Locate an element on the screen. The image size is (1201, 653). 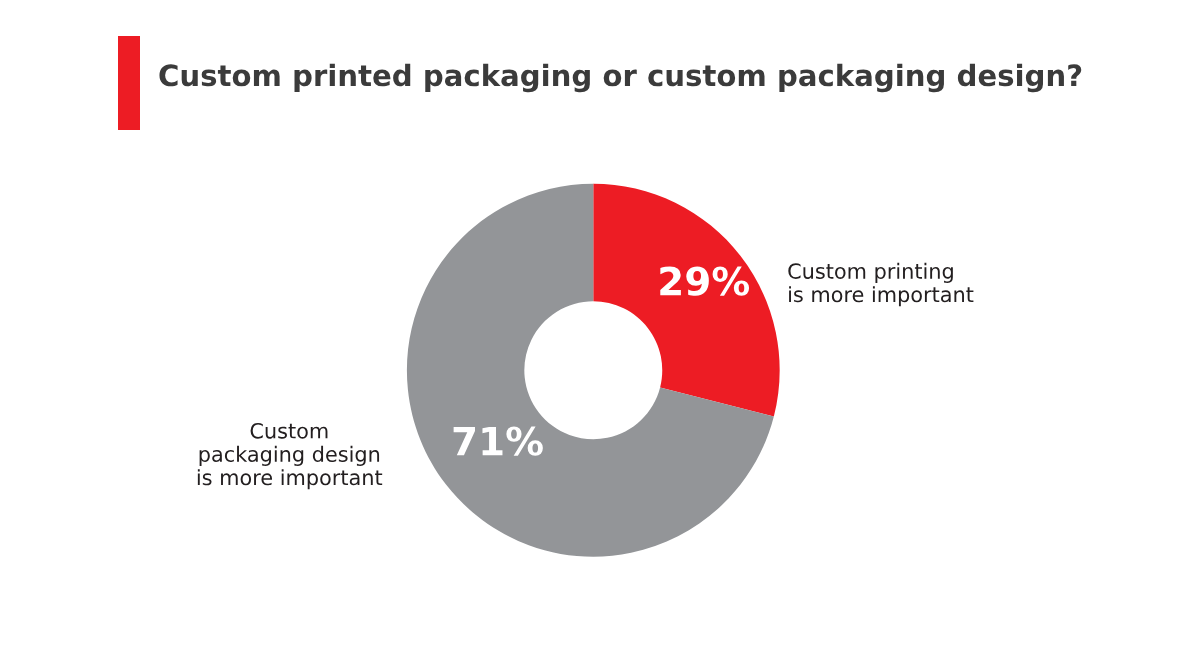
data-label: 71% is located at coordinates (498, 441).